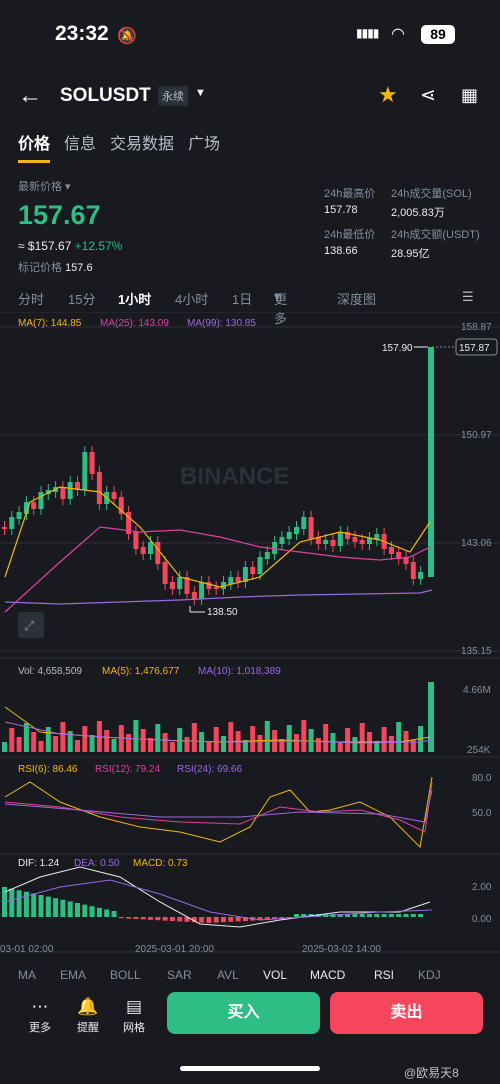 This screenshot has height=1084, width=500. I want to click on indicator-tab-vol: VOL, so click(275, 975).